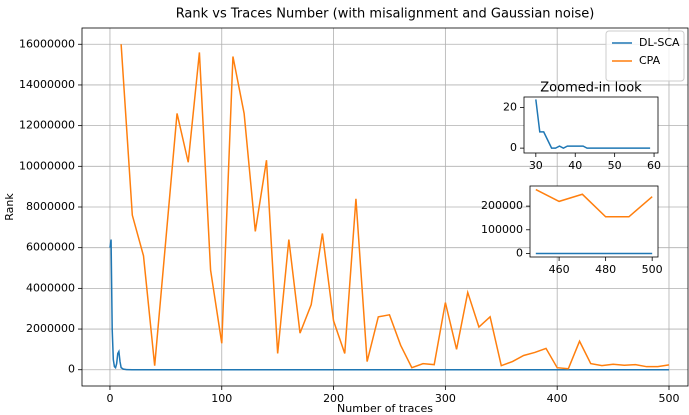 This screenshot has width=689, height=415. What do you see at coordinates (557, 398) in the screenshot?
I see `x-tick-label: 400` at bounding box center [557, 398].